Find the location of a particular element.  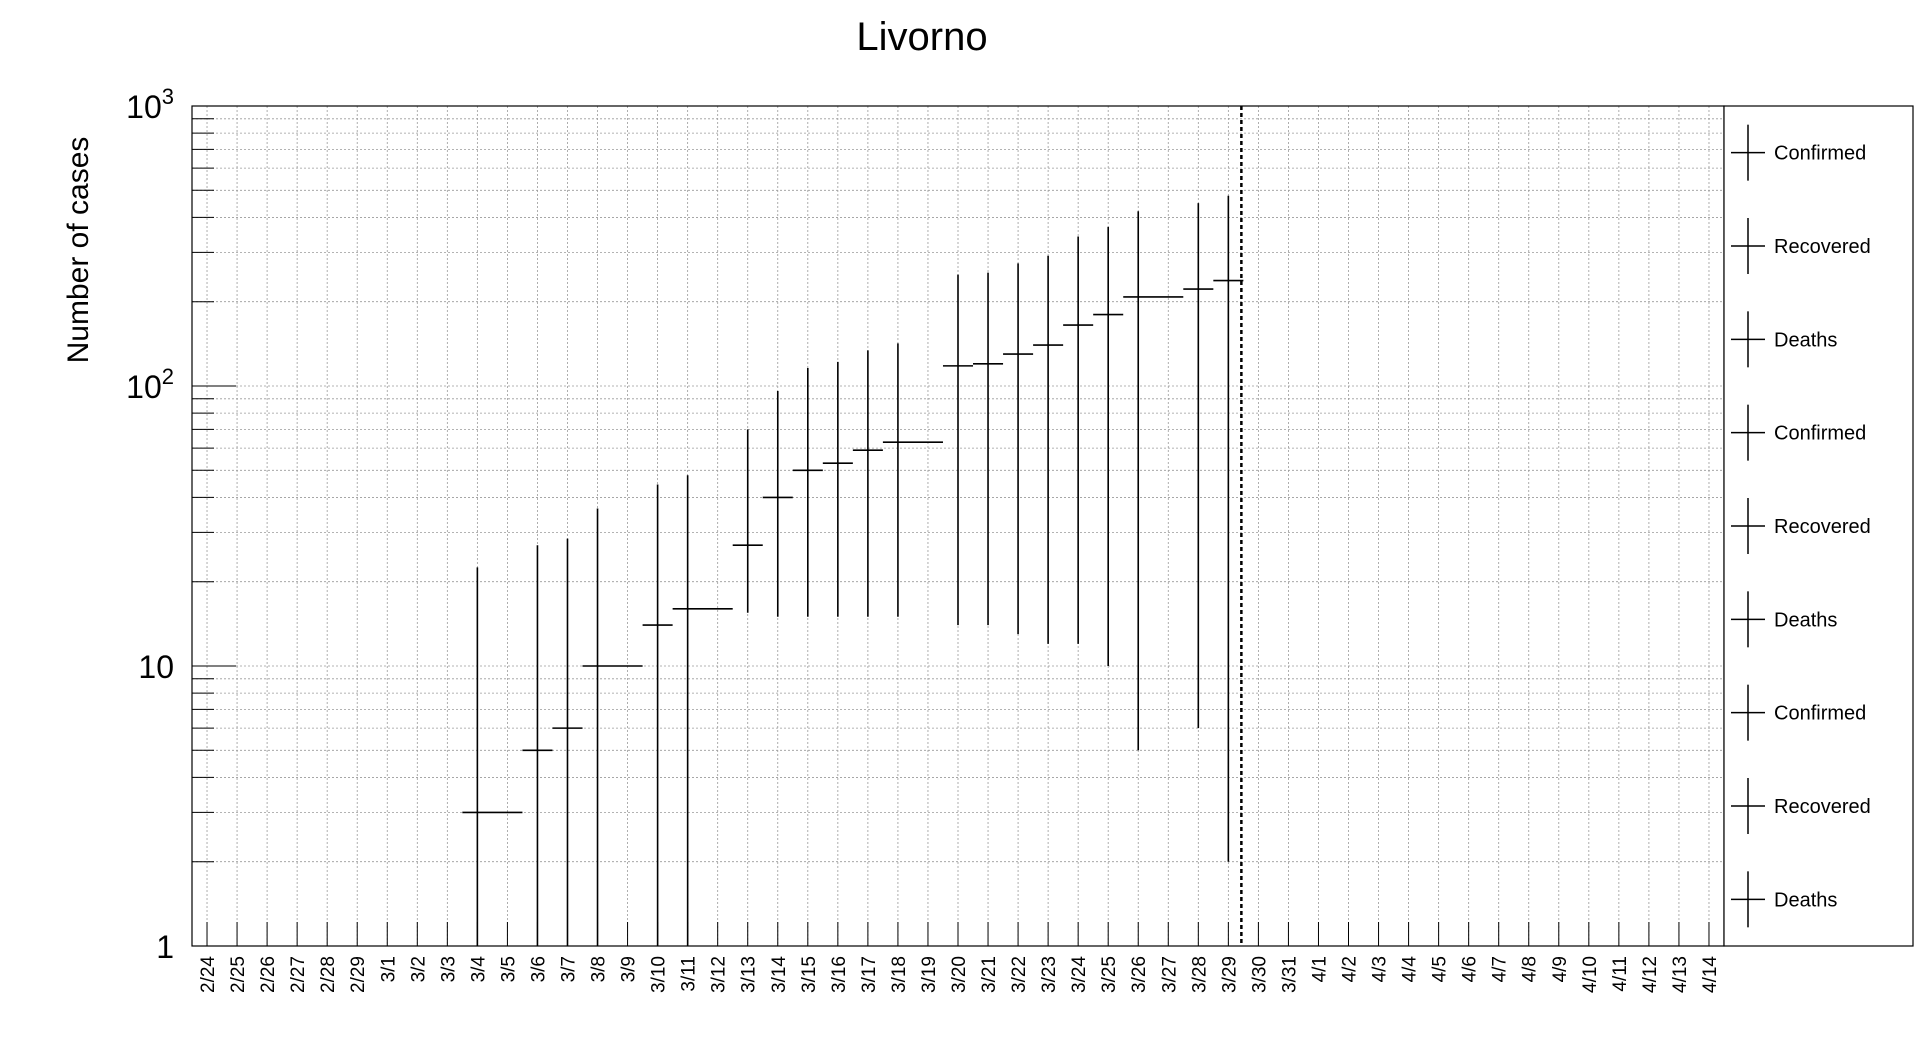

x-tick-label: 3/21 is located at coordinates (989, 974).